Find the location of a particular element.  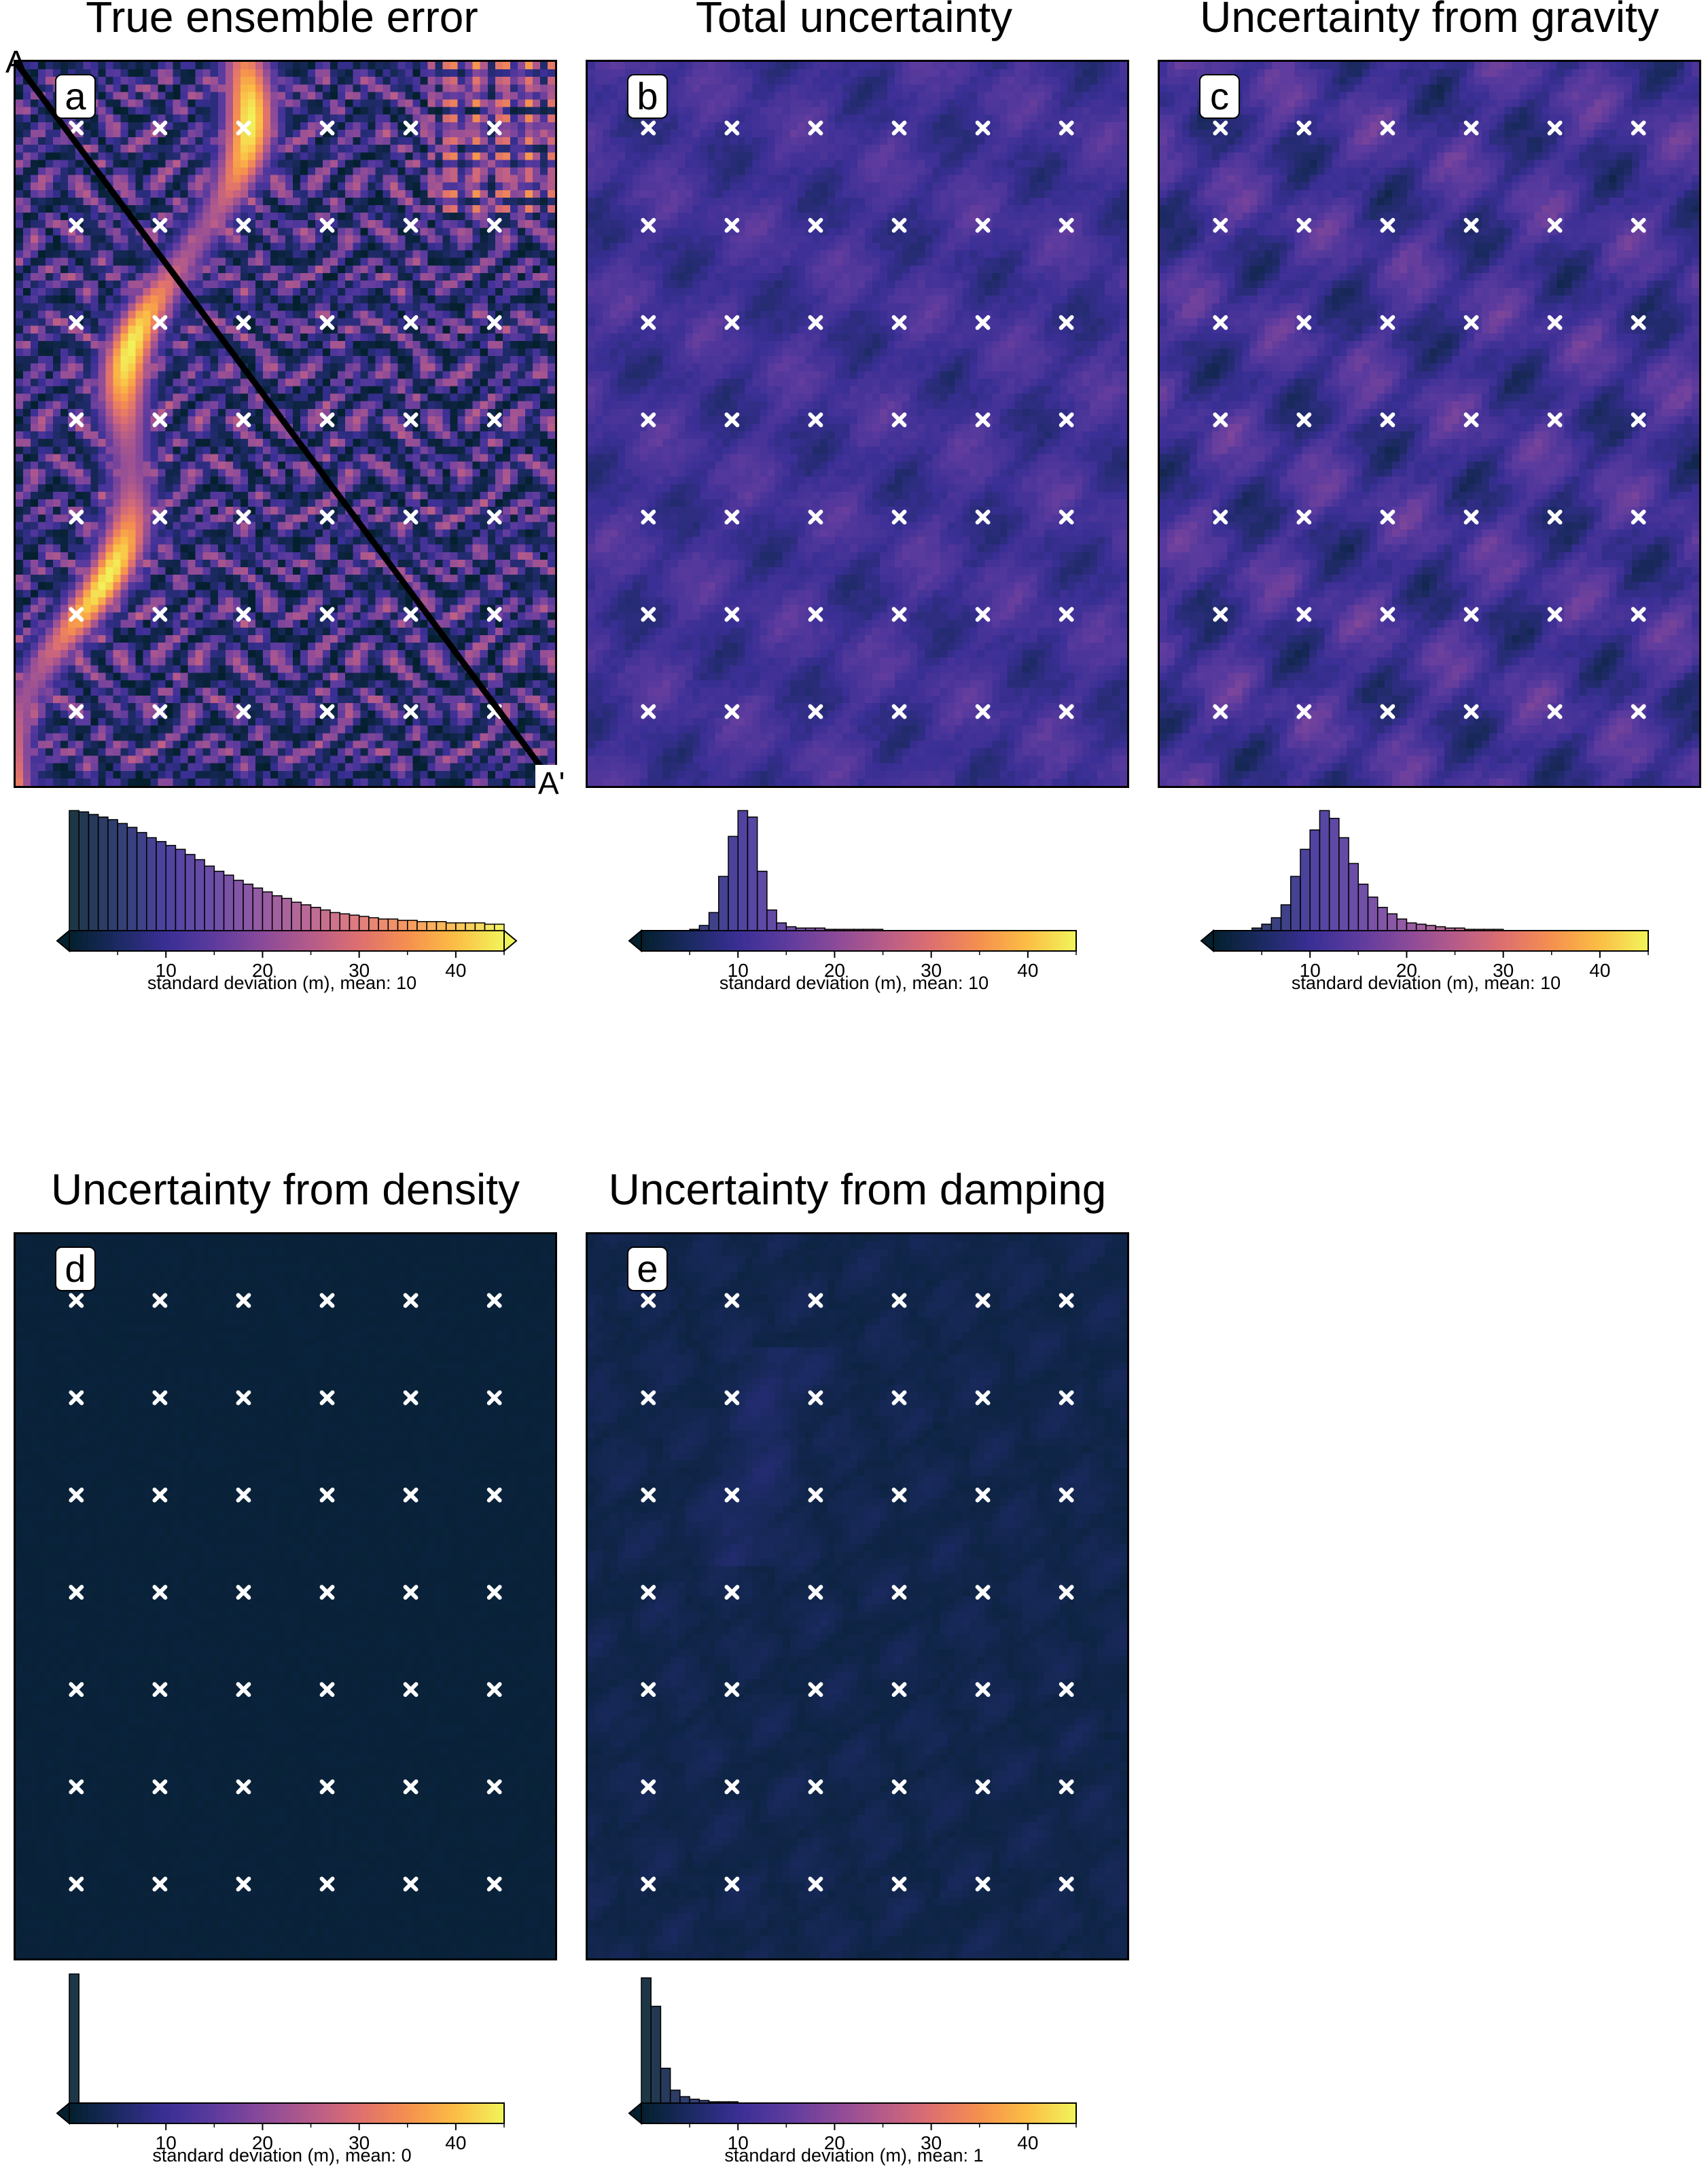

panel-title: Uncertainty from damping is located at coordinates (857, 1189).